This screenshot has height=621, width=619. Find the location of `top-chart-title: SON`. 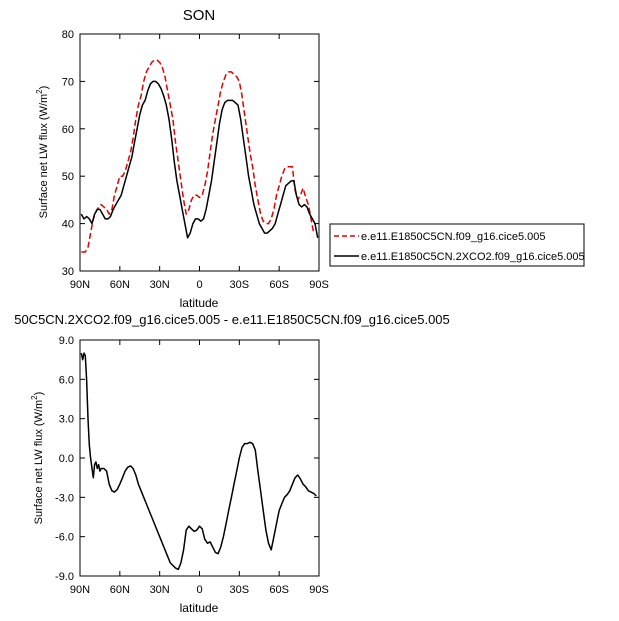

top-chart-title: SON is located at coordinates (199, 15).